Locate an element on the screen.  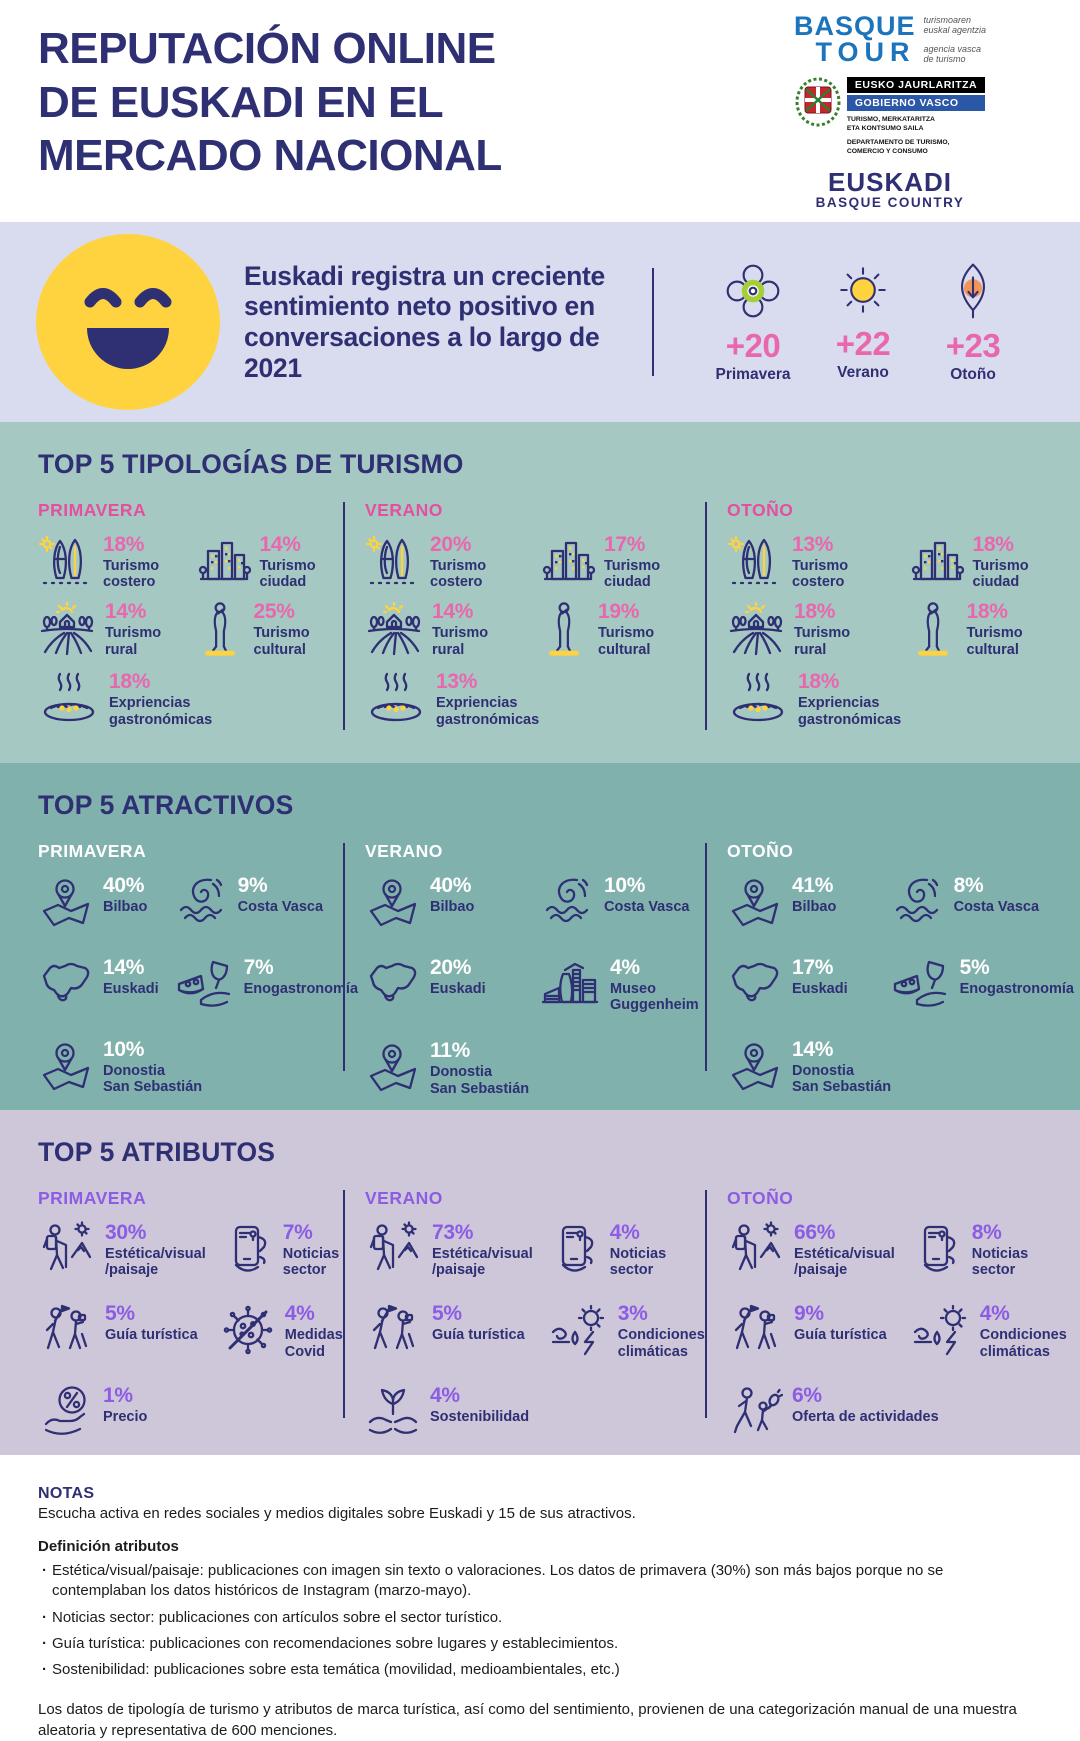
stat-label: Costa Vasca is located at coordinates (280, 907).